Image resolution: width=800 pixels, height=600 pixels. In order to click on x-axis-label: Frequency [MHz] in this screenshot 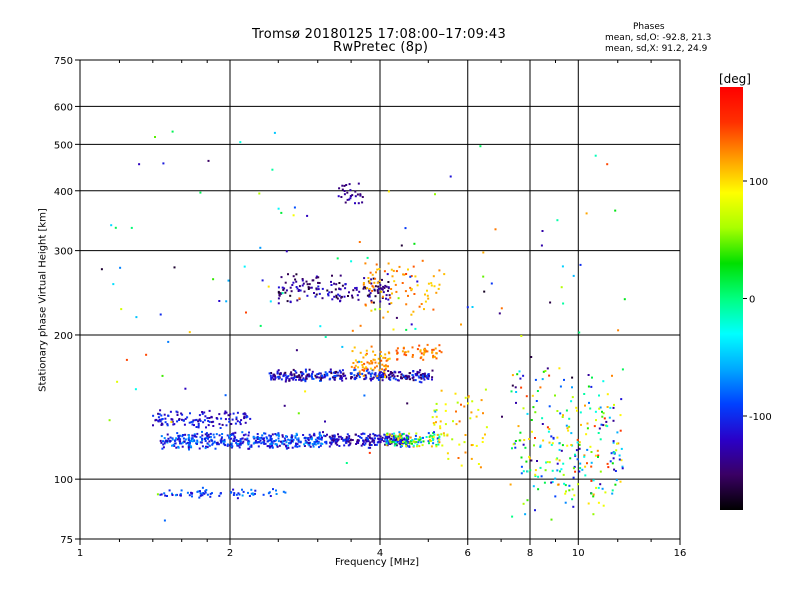, I will do `click(377, 562)`.